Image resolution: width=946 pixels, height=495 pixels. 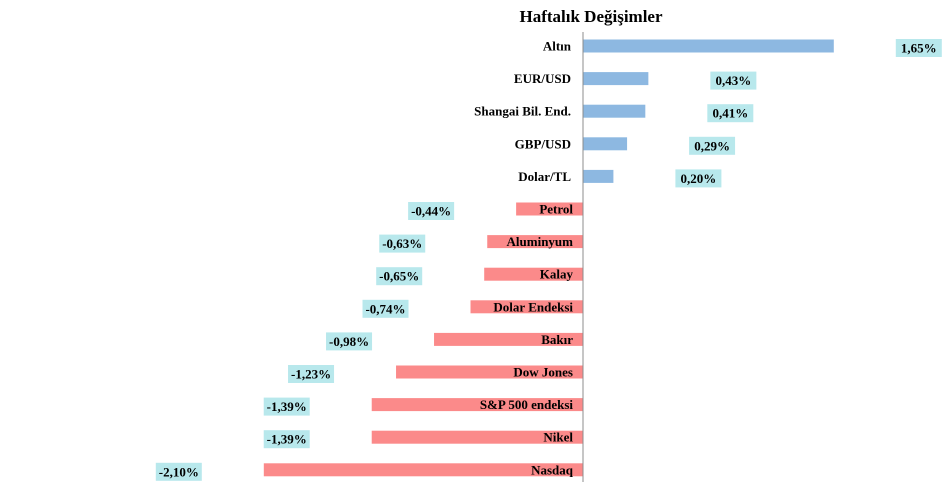 I want to click on value-label: 0,41%, so click(x=730, y=113).